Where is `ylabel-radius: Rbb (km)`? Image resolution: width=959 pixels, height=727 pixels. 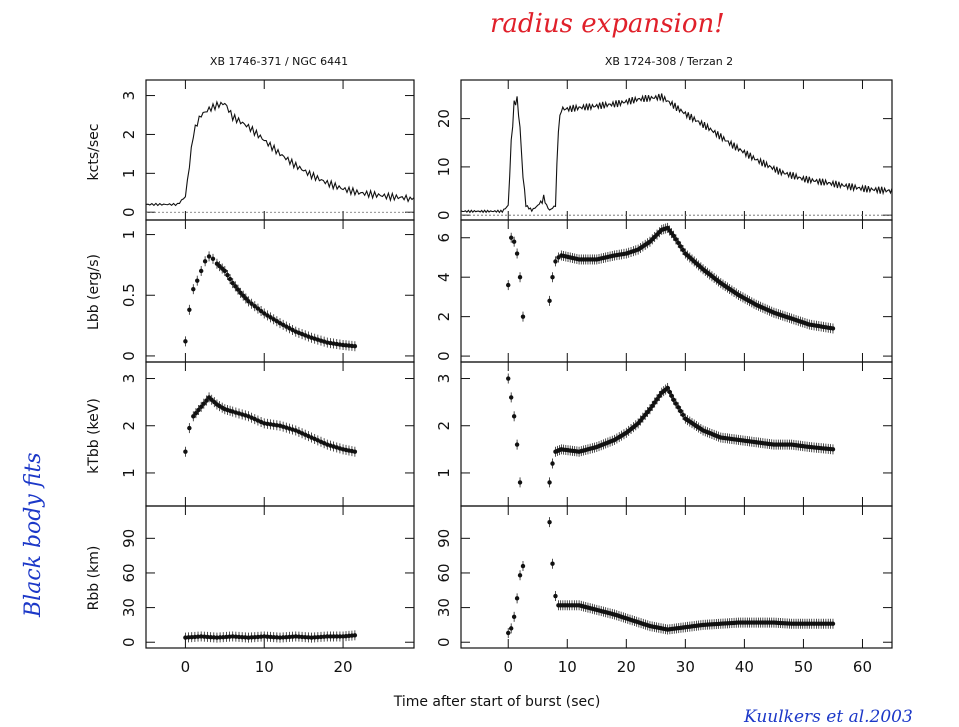 ylabel-radius: Rbb (km) is located at coordinates (94, 578).